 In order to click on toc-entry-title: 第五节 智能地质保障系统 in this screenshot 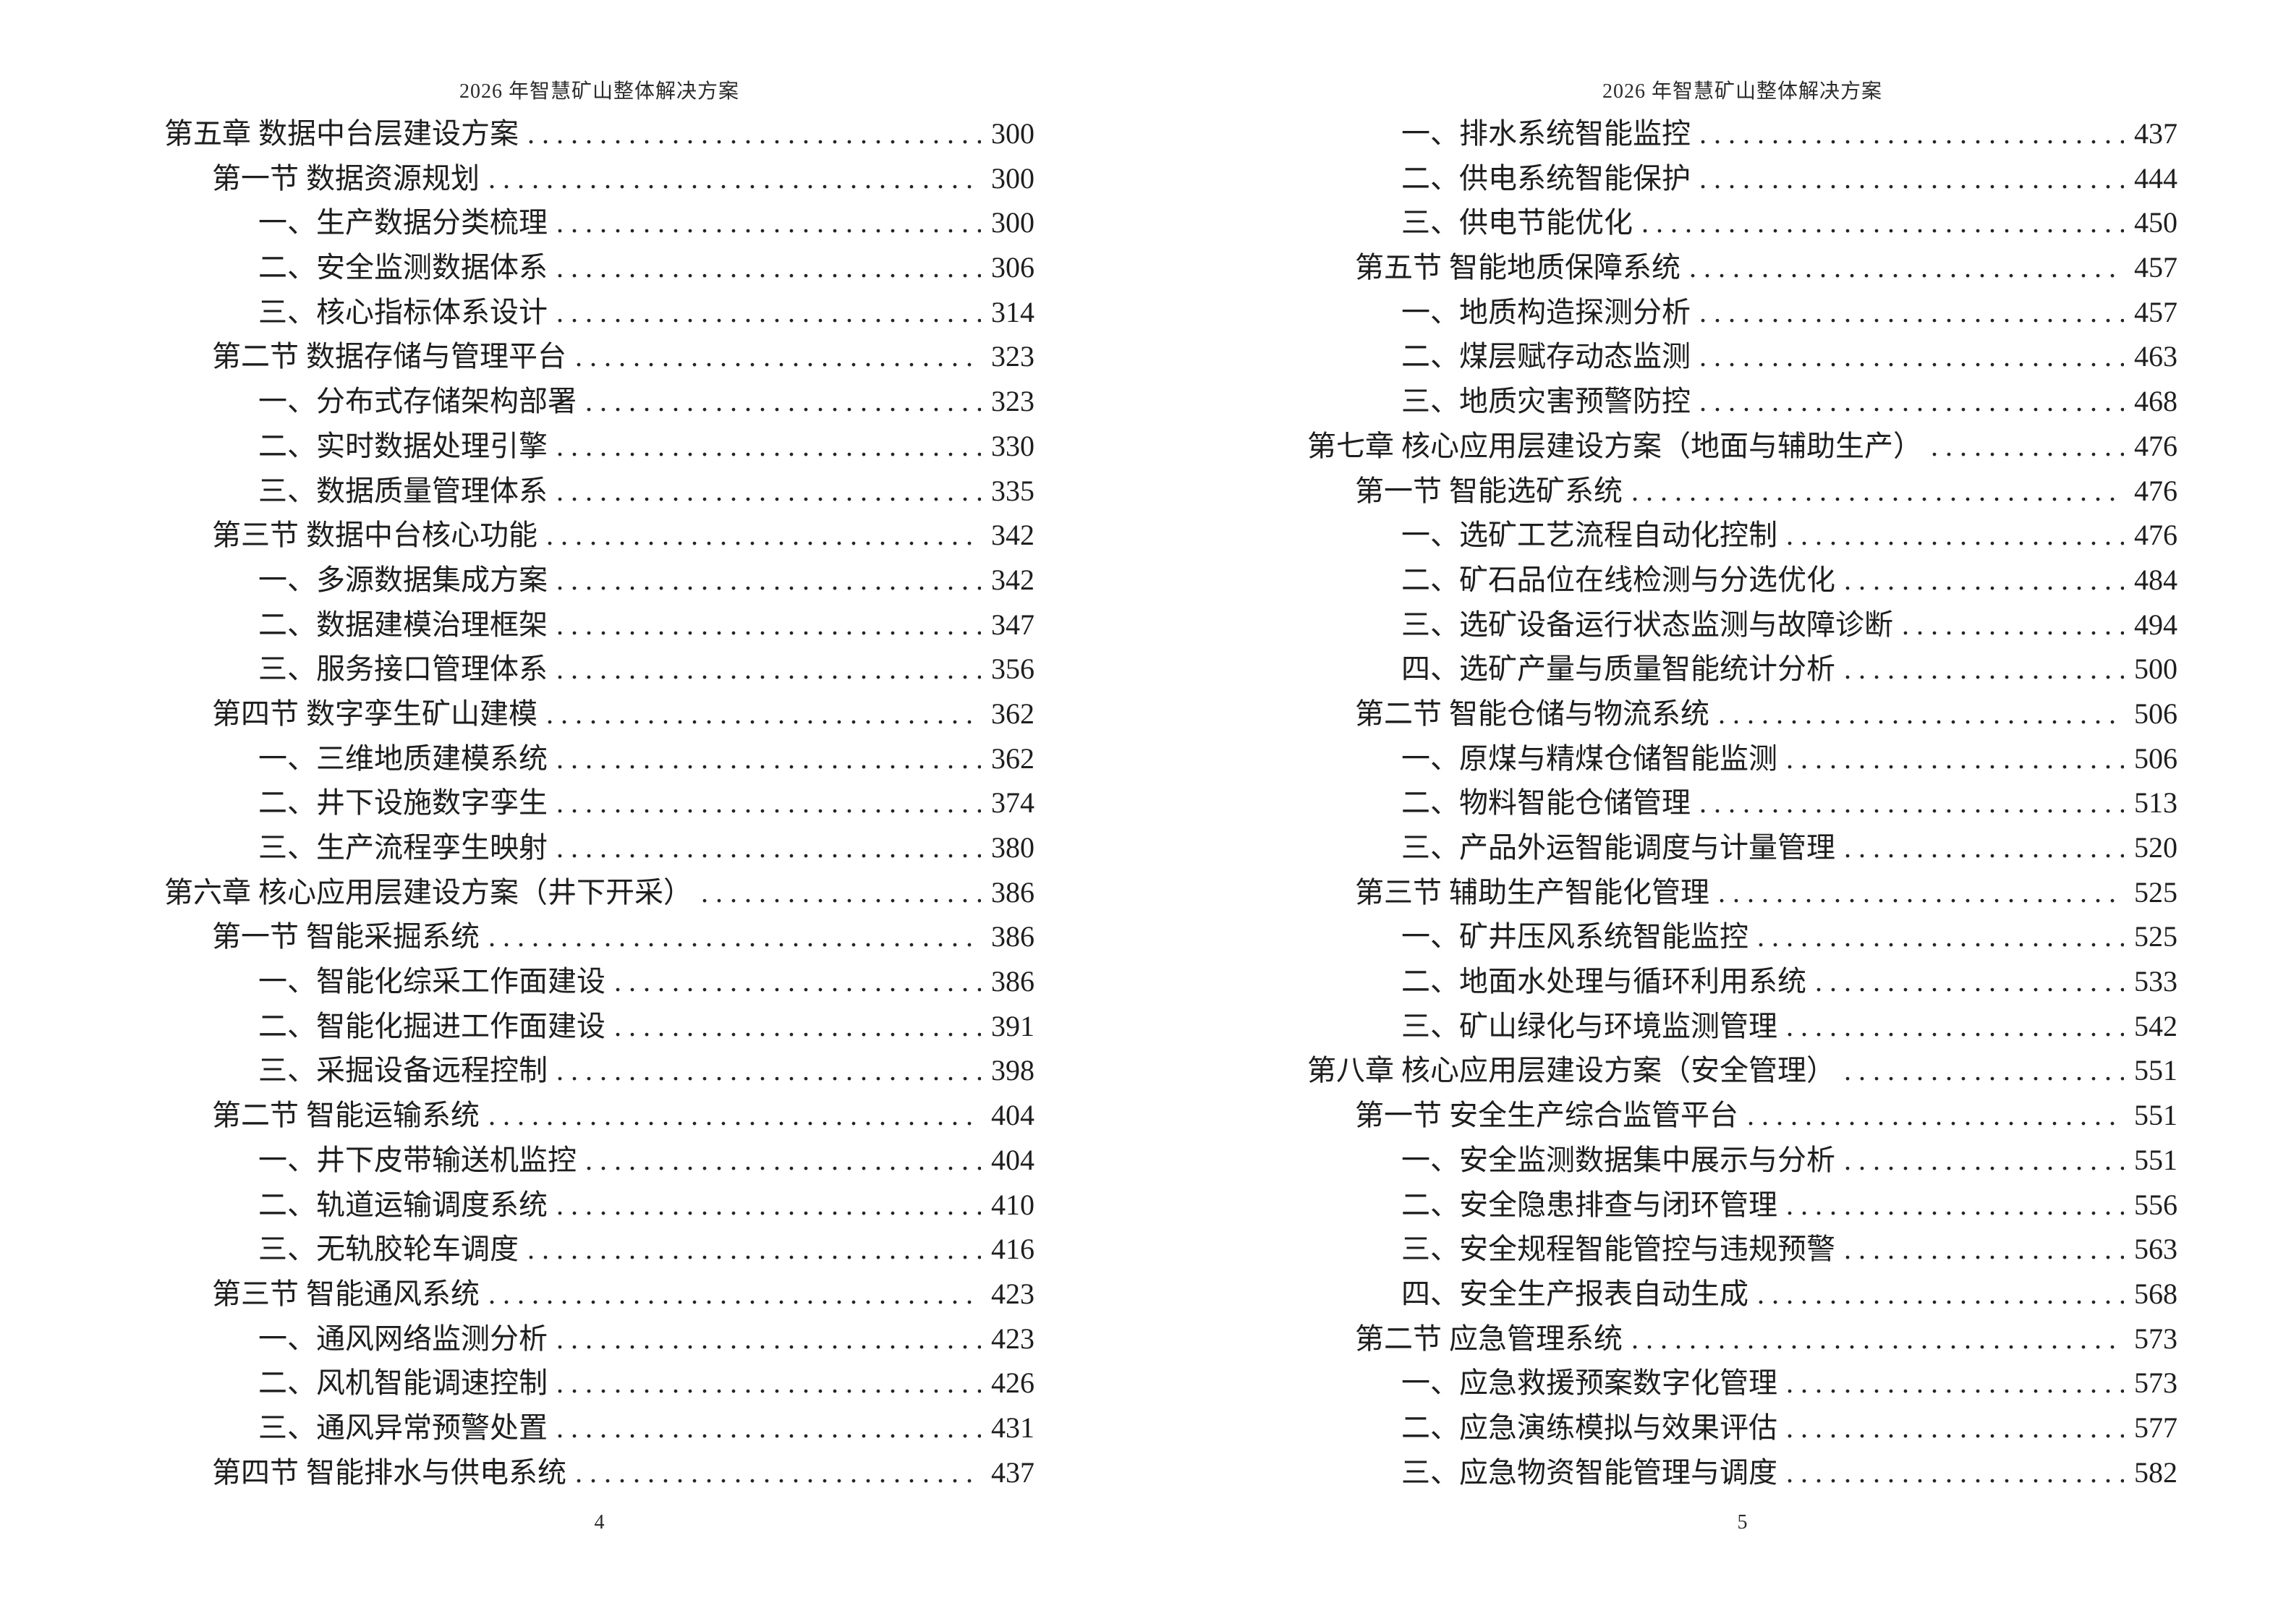, I will do `click(1517, 267)`.